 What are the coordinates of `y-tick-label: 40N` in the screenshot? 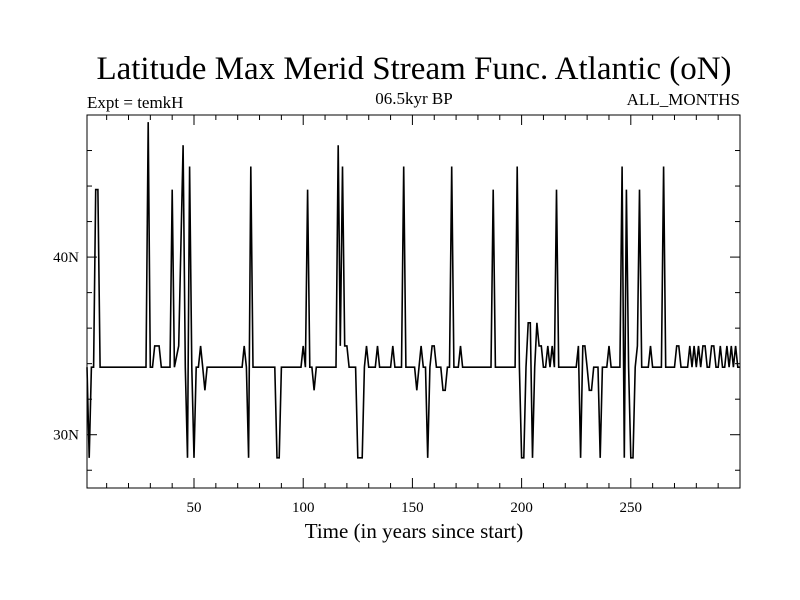 It's located at (66, 258).